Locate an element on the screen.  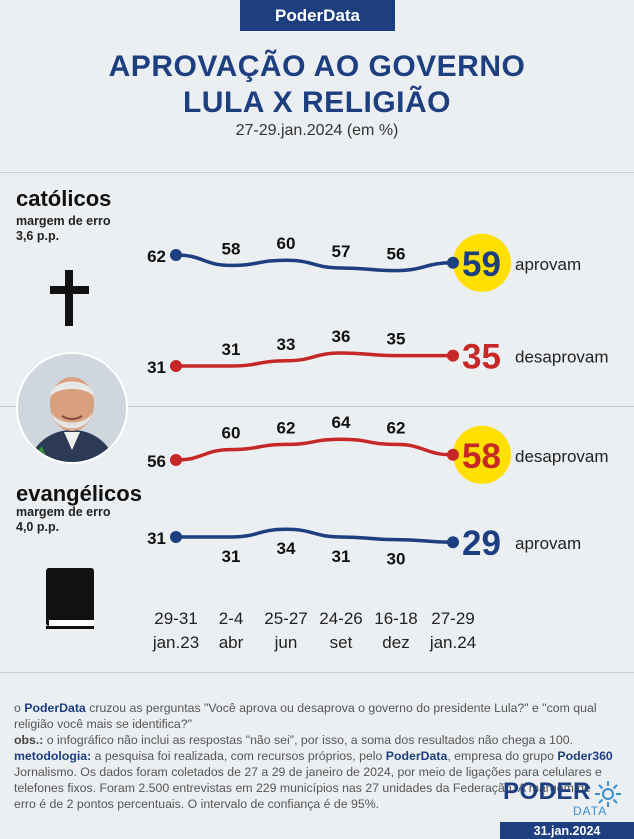
moe-evangelical: margem de erro 4,0 p.p. is located at coordinates (63, 520).